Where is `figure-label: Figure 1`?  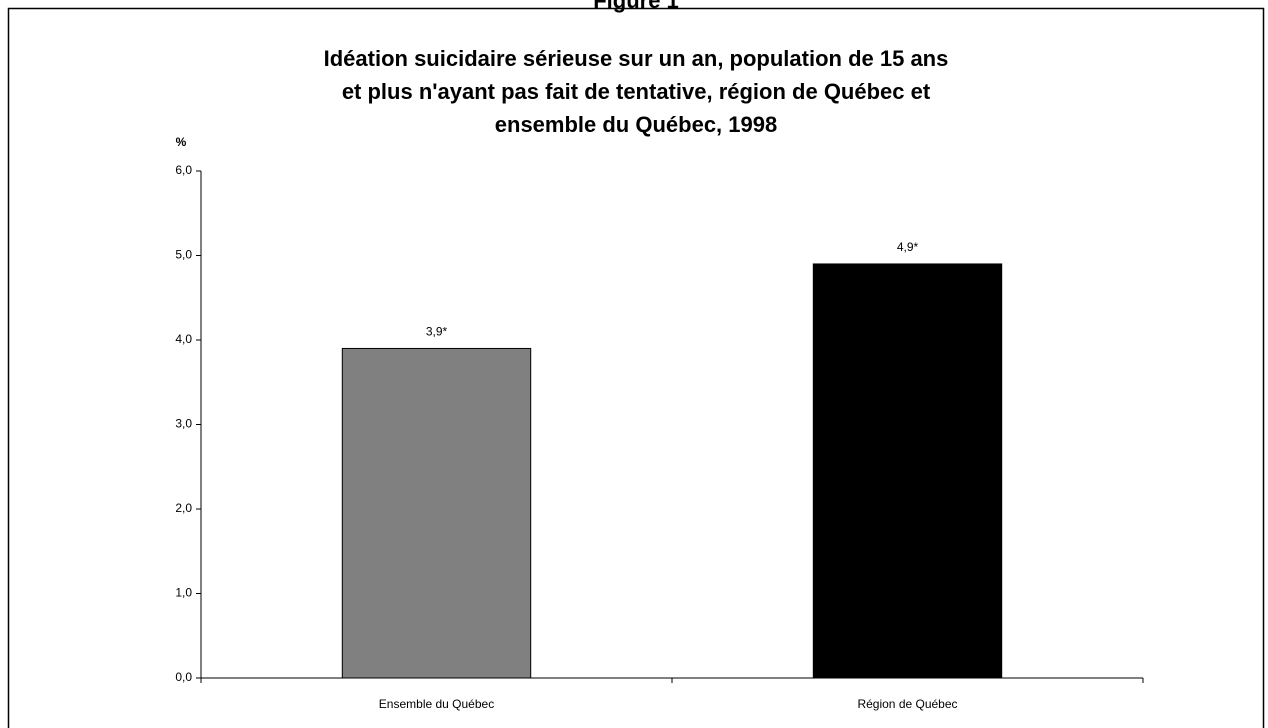
figure-label: Figure 1 is located at coordinates (636, 6).